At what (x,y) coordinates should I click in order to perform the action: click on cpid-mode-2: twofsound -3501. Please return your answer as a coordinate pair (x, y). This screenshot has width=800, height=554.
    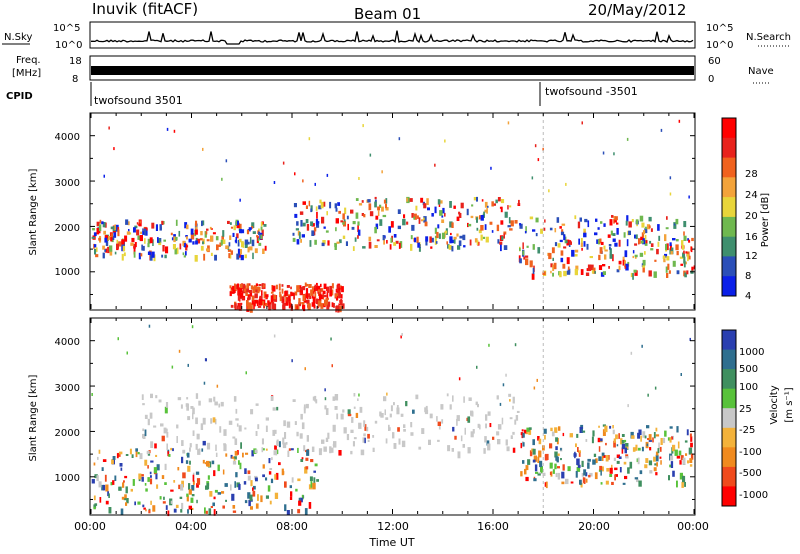
    Looking at the image, I should click on (591, 91).